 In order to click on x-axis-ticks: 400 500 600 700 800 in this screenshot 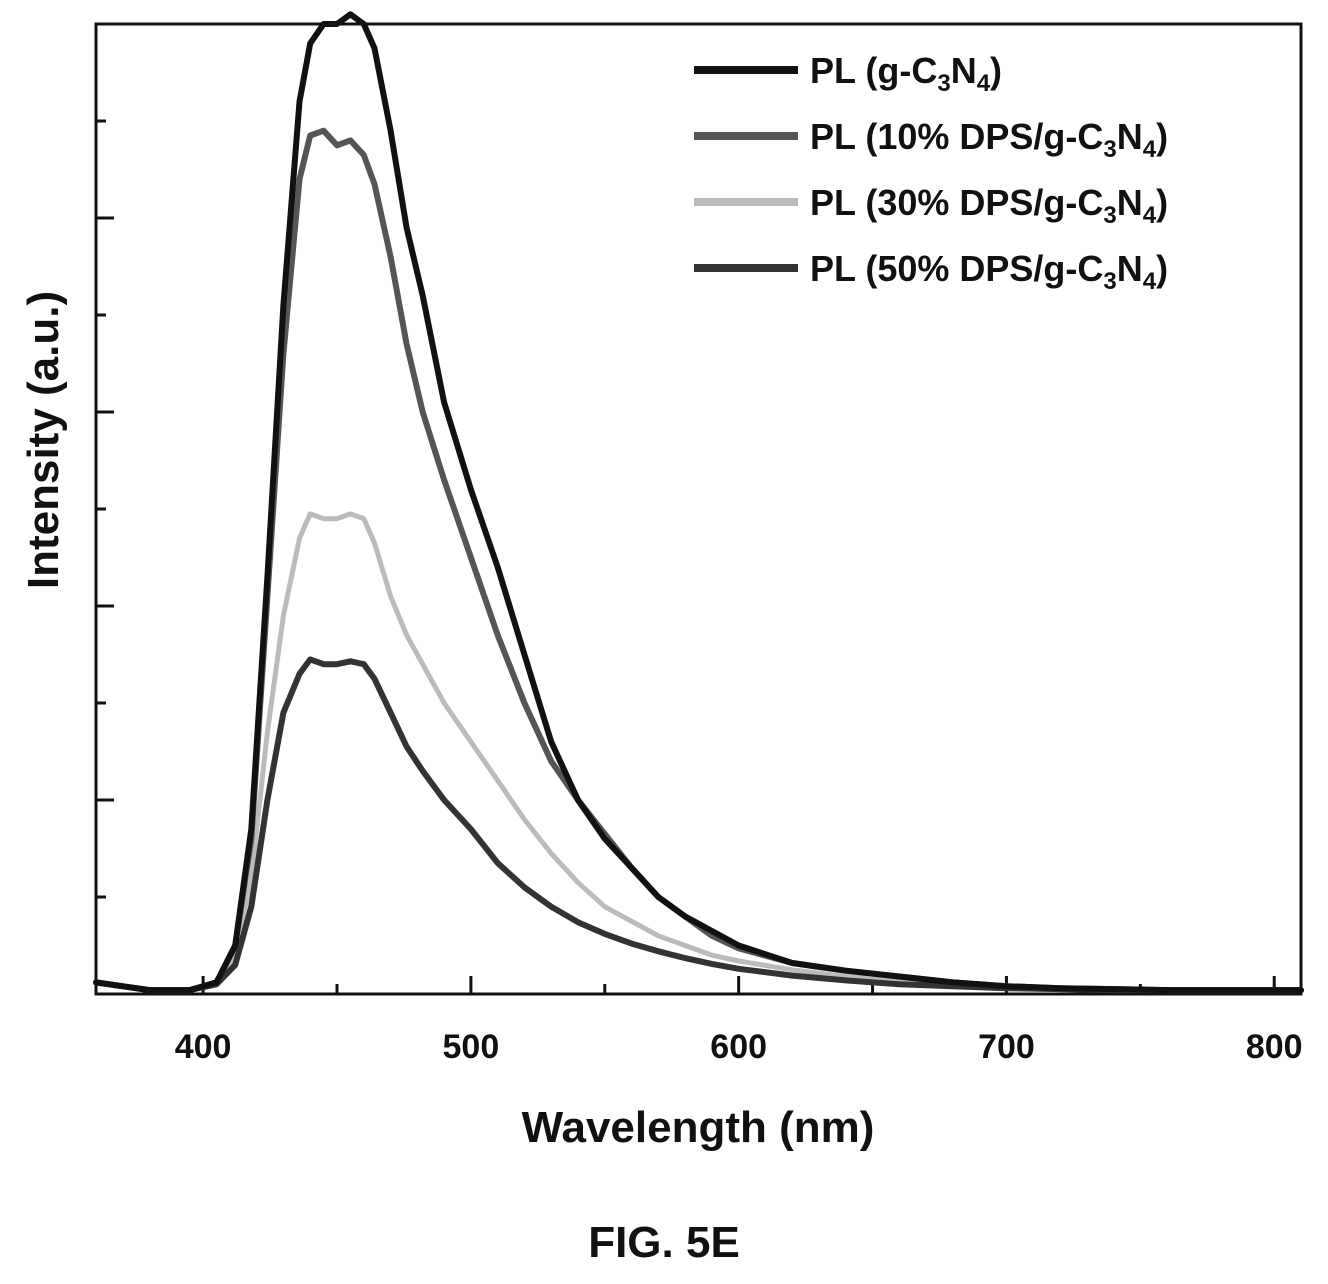, I will do `click(739, 1021)`.